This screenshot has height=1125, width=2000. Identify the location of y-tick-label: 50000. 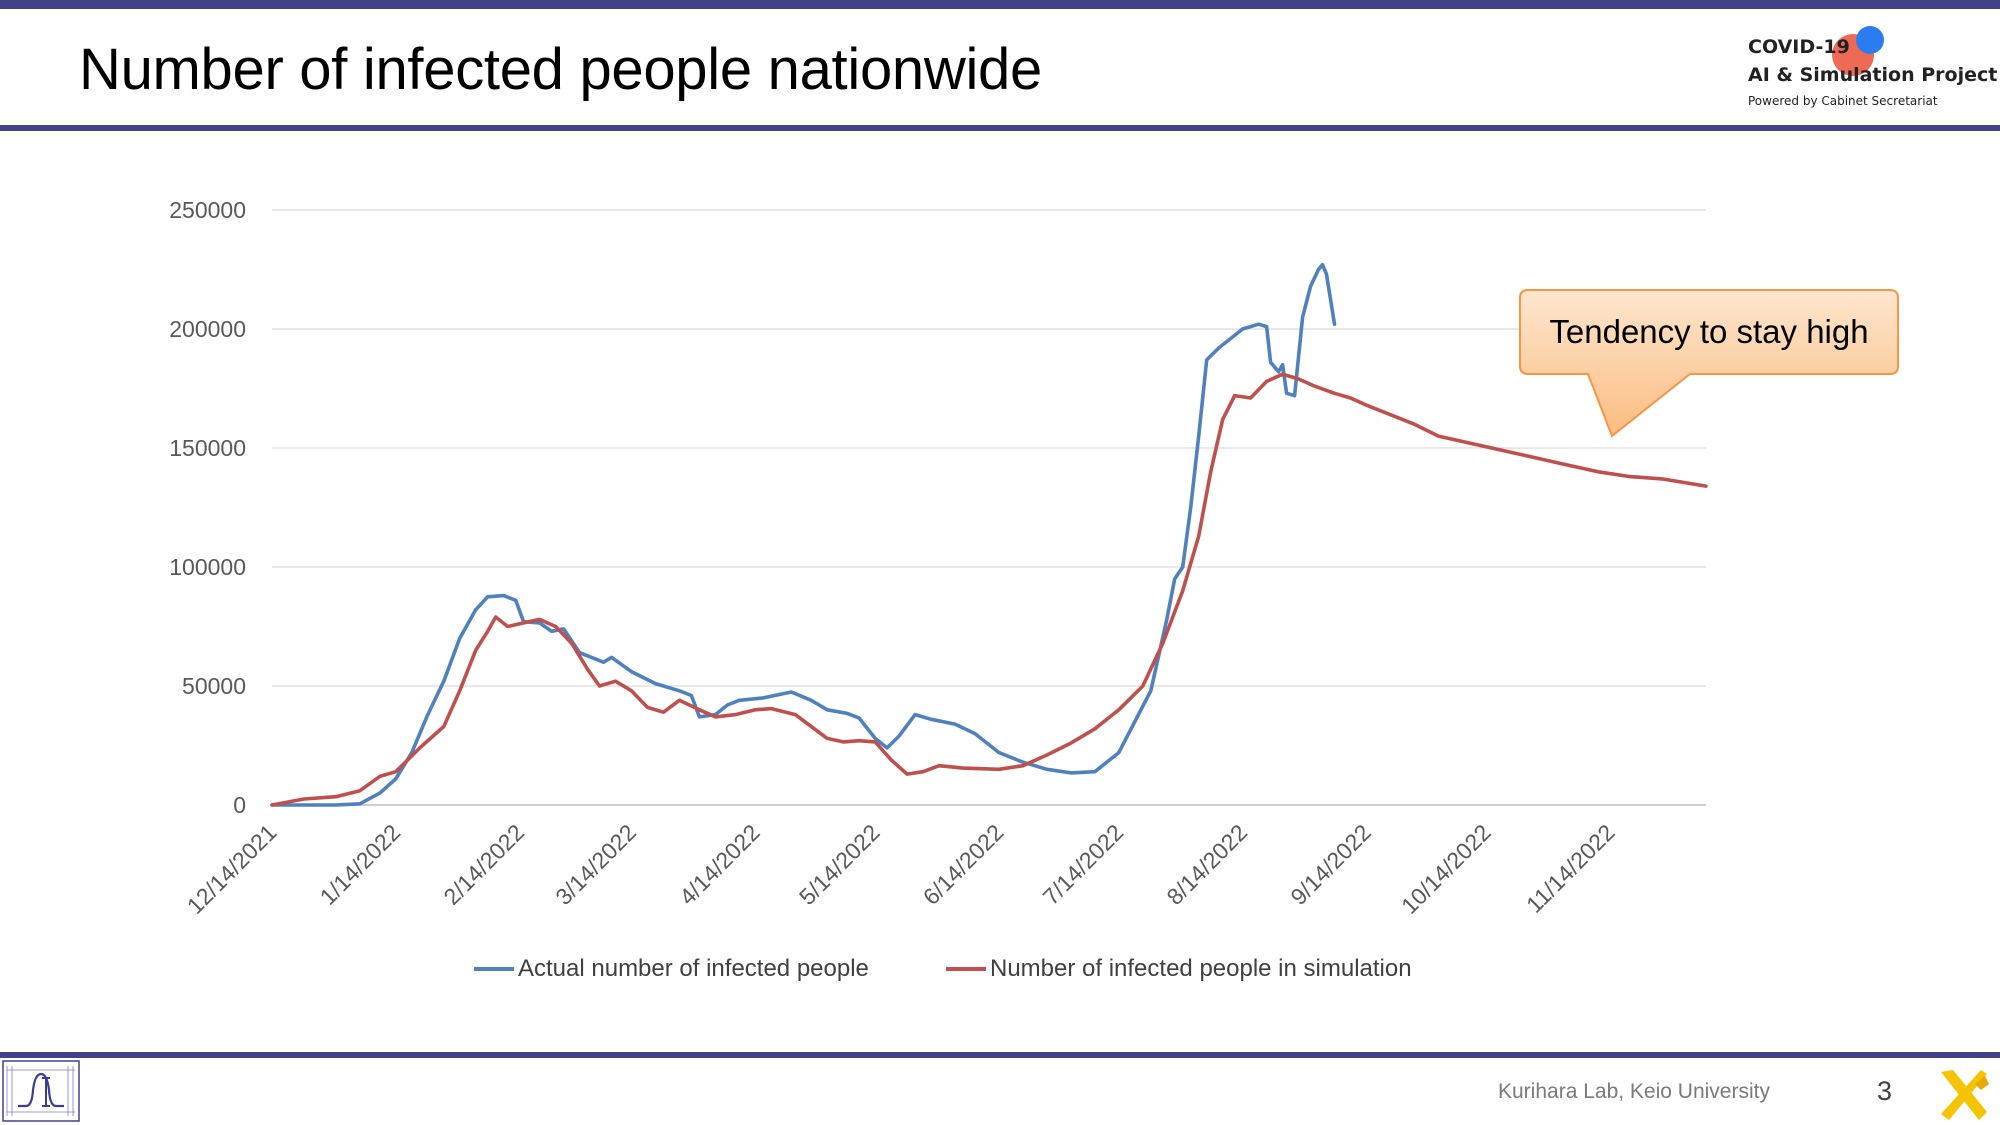
(214, 686).